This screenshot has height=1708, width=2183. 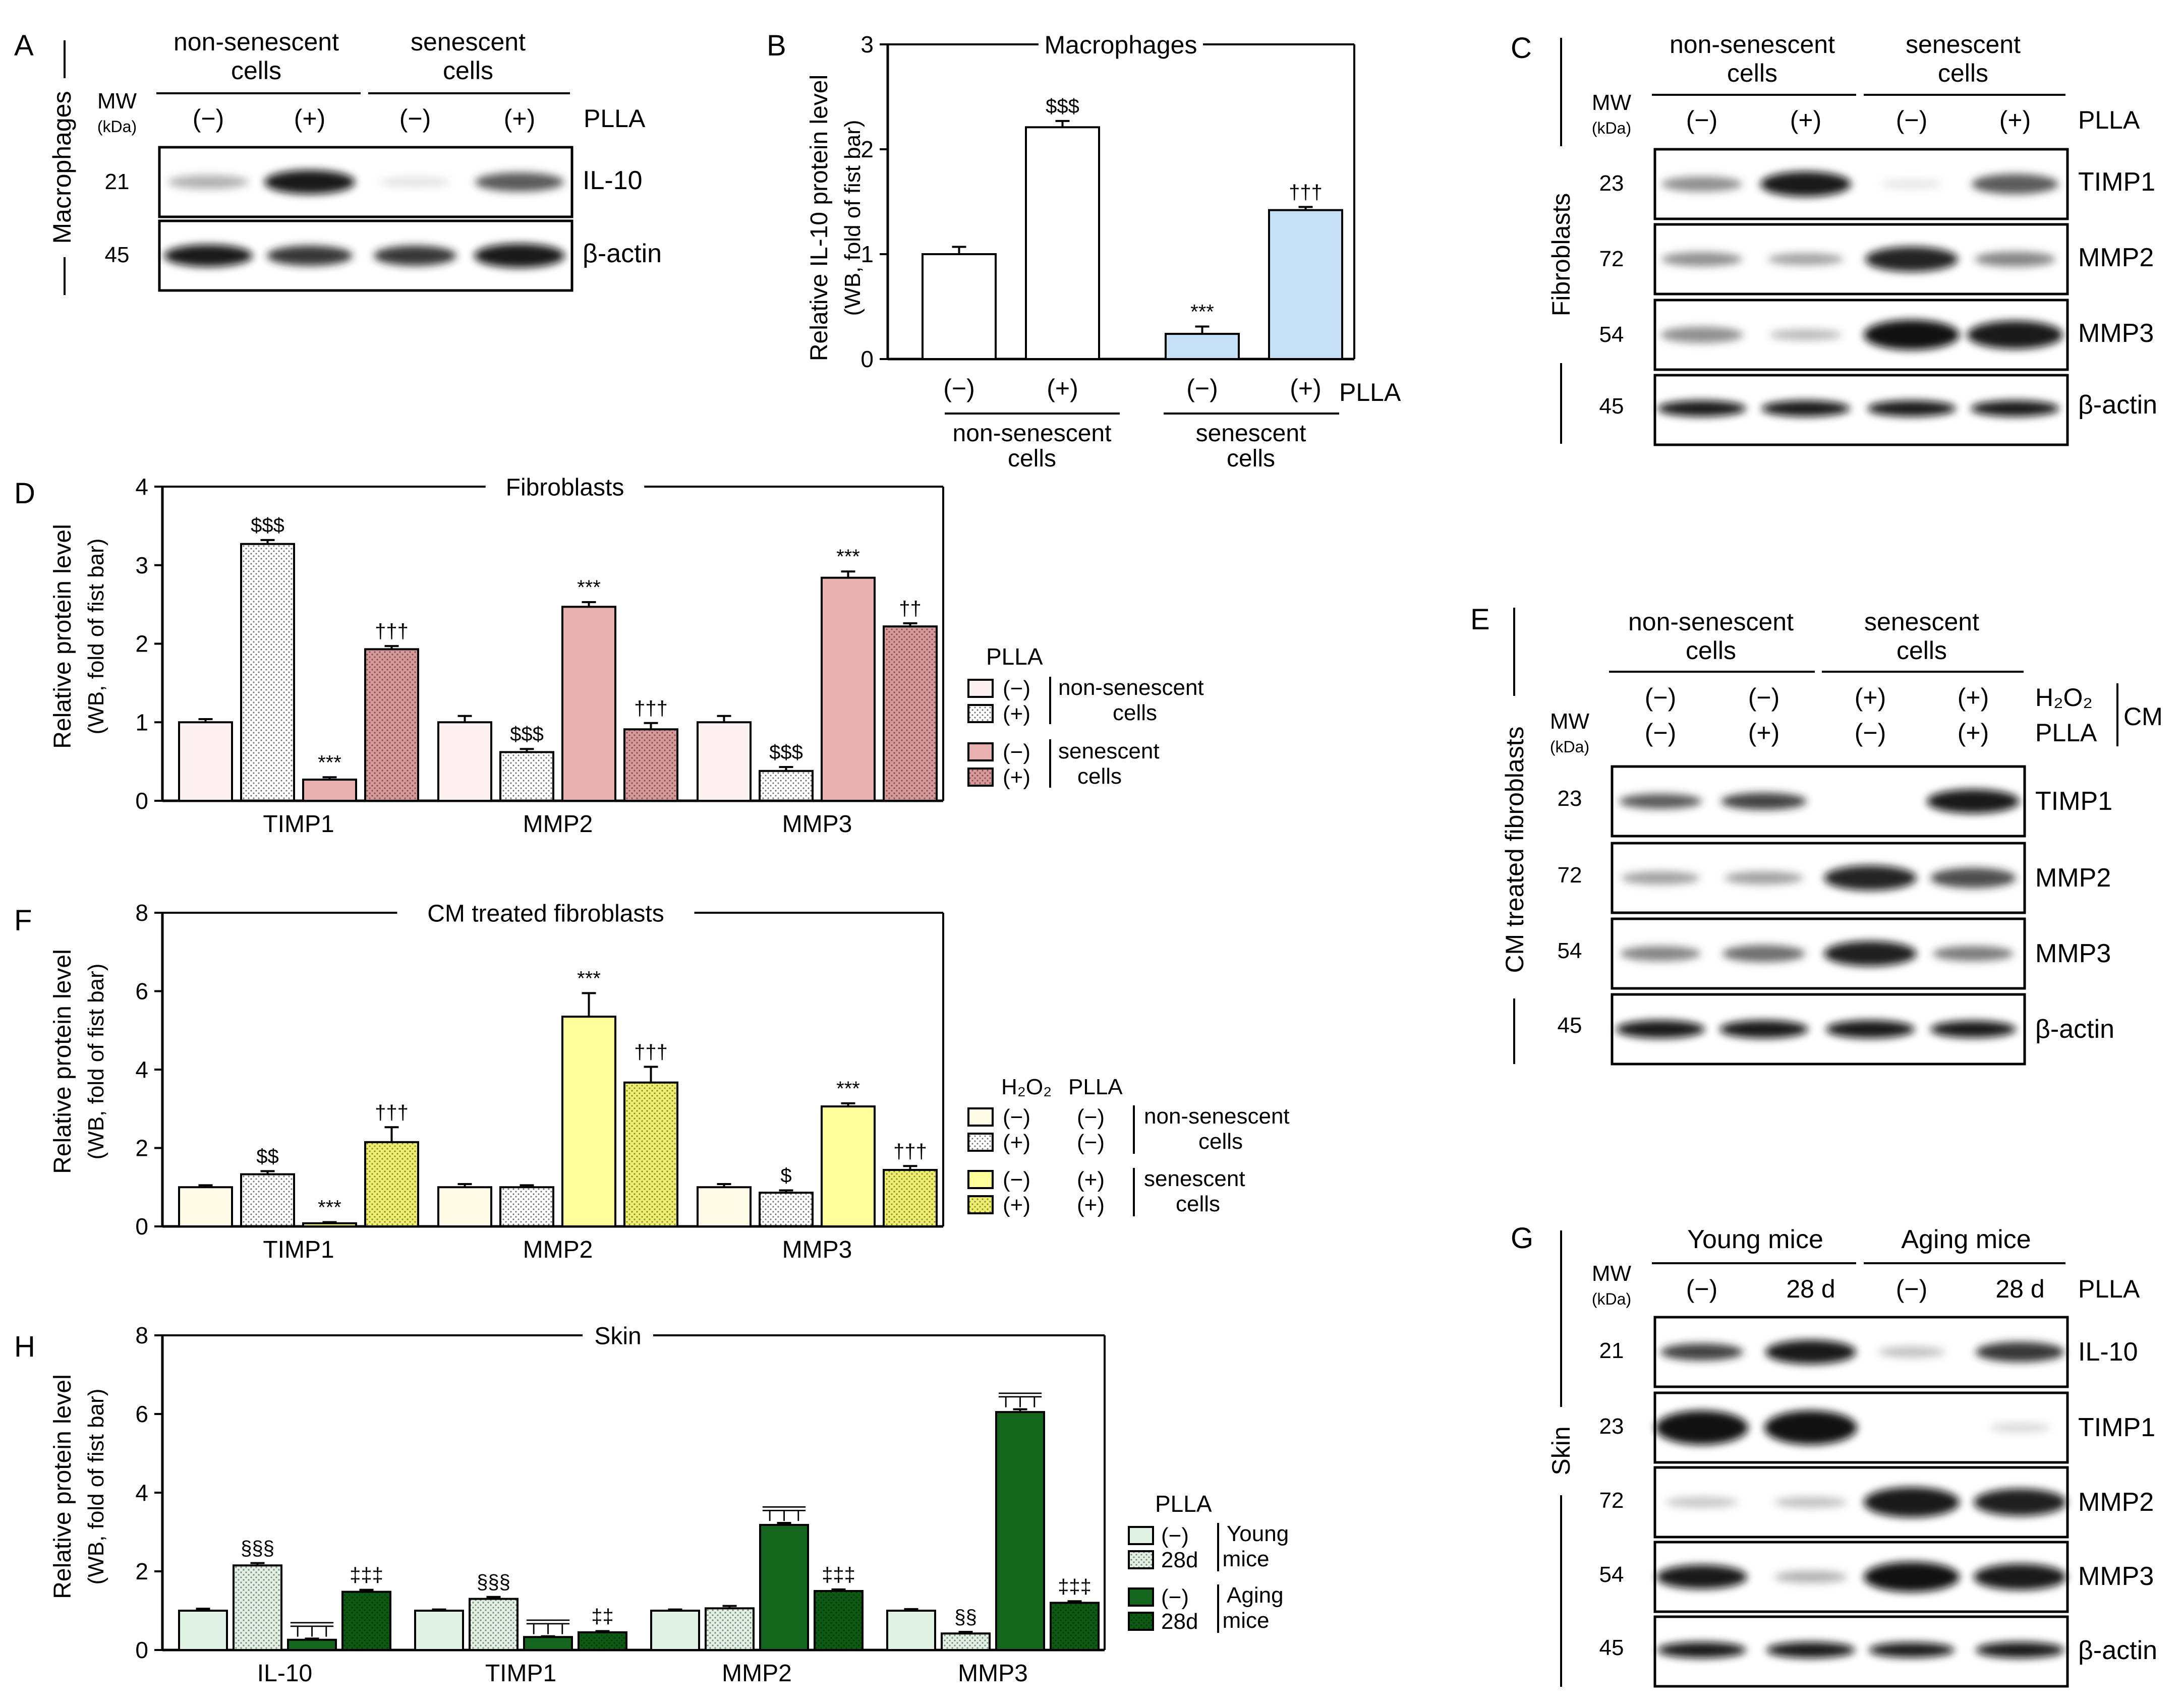 I want to click on chartH-significance-label: ‡‡, so click(x=602, y=1617).